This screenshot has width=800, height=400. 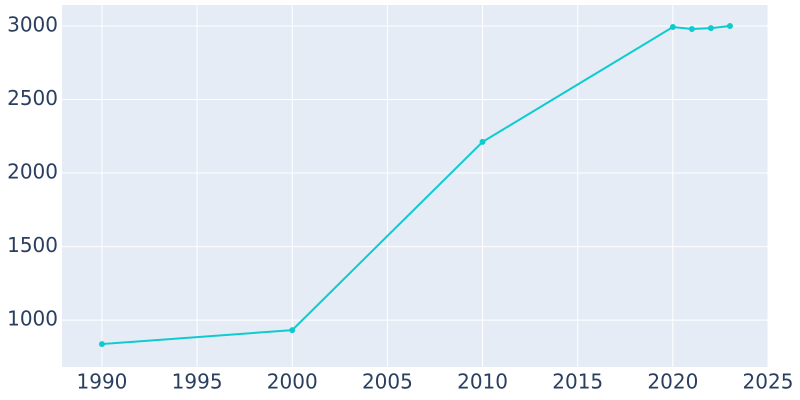 I want to click on y-tick-label: 1500, so click(x=32, y=245).